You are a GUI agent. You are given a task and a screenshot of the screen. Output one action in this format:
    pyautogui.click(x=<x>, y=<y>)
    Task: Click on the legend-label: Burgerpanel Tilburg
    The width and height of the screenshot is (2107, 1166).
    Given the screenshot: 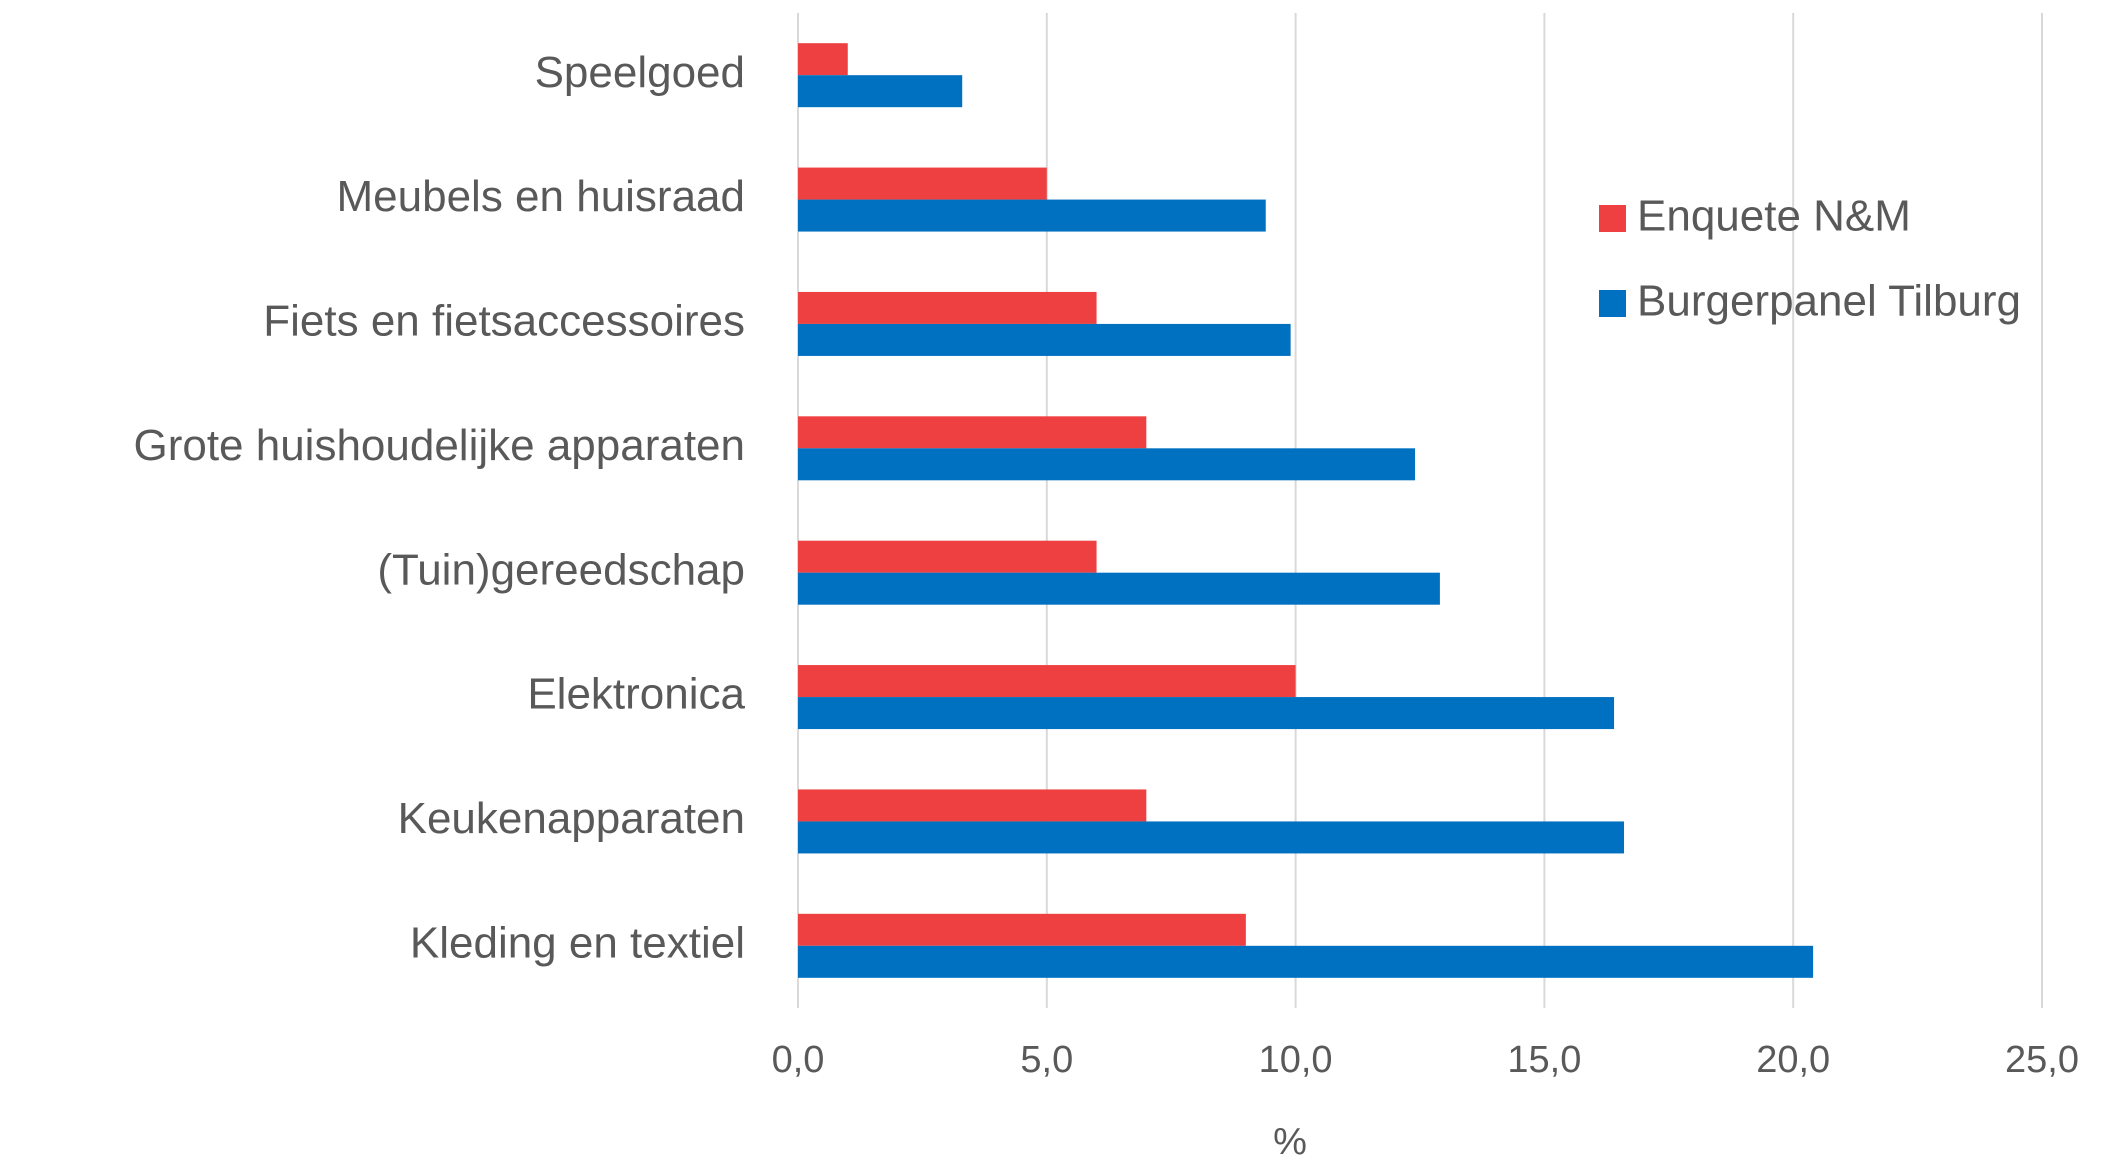 What is the action you would take?
    pyautogui.click(x=1829, y=301)
    